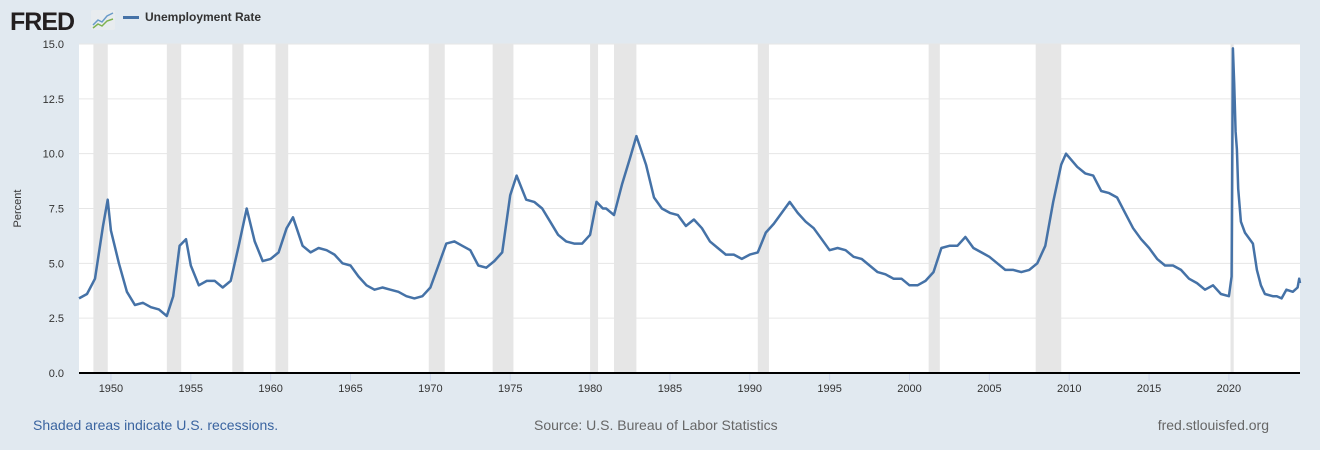 This screenshot has height=450, width=1320. Describe the element at coordinates (1149, 389) in the screenshot. I see `x-tick-label: 2015` at that location.